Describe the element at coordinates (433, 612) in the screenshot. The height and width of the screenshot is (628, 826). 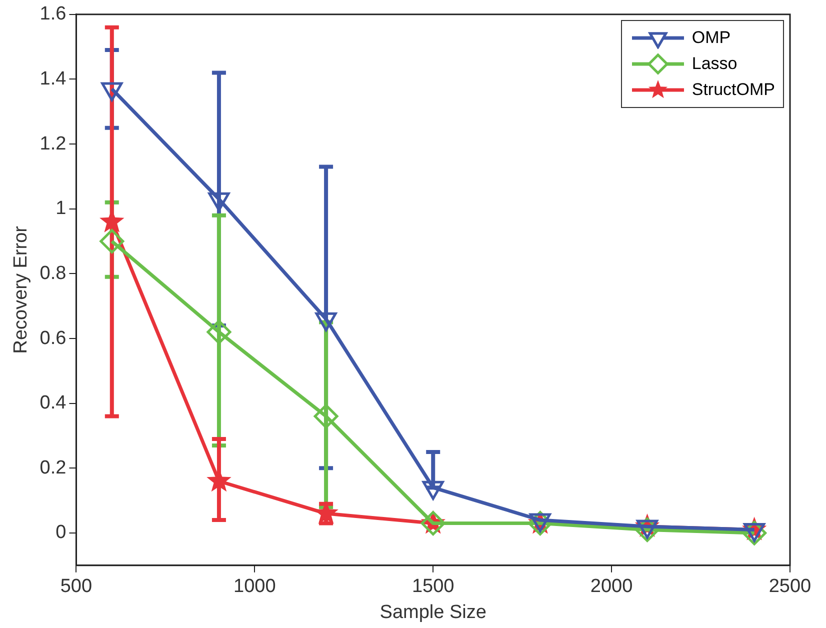
I see `x-axis-title: Sample Size` at that location.